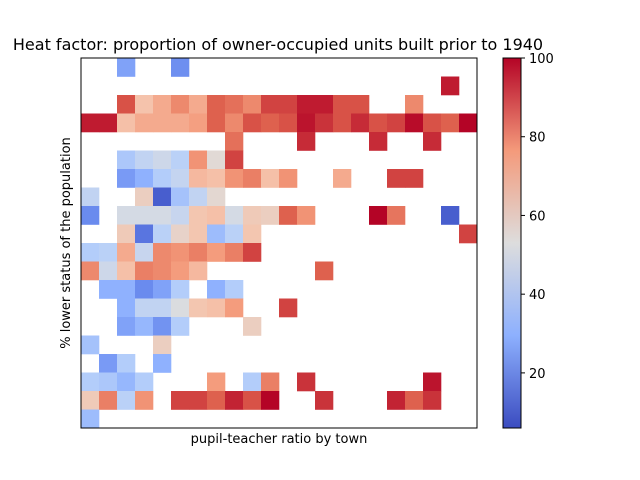  Describe the element at coordinates (537, 374) in the screenshot. I see `colorbar-tick-label: 20` at that location.